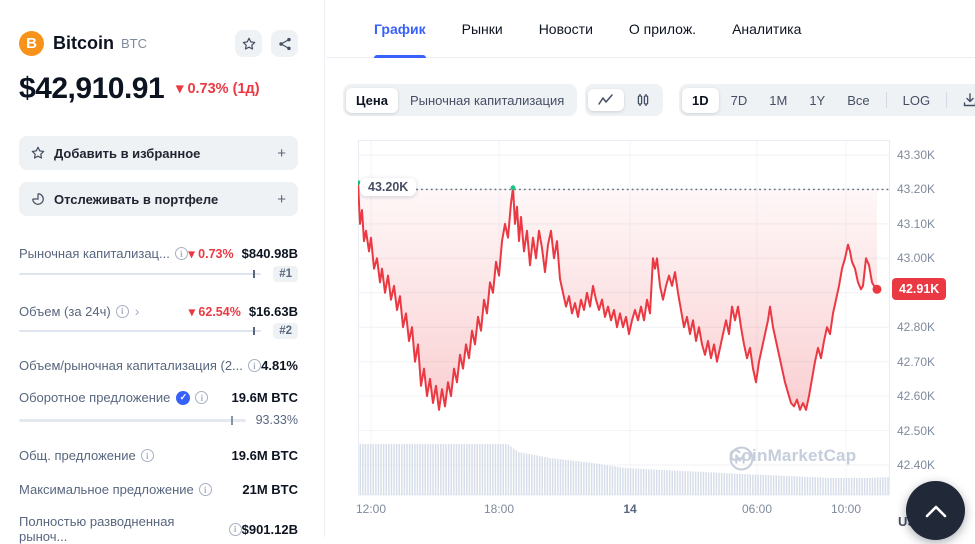  I want to click on verified-check-icon: ✓, so click(183, 397).